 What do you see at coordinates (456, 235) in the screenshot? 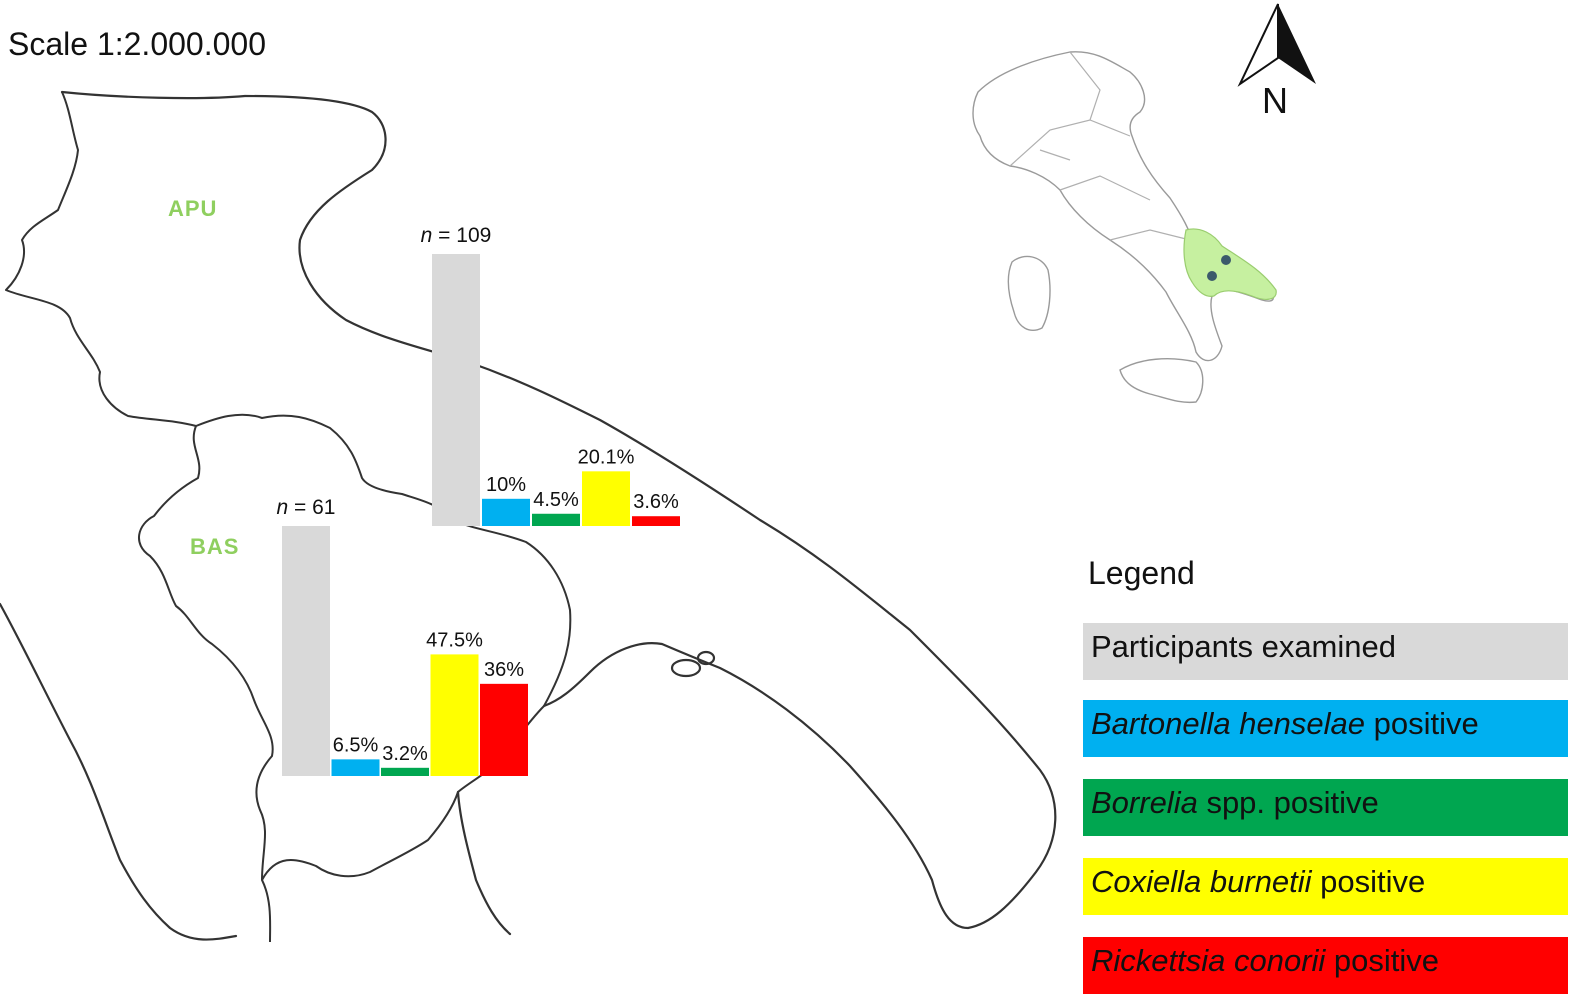
I see `sample-size-label-apu: n = 109` at bounding box center [456, 235].